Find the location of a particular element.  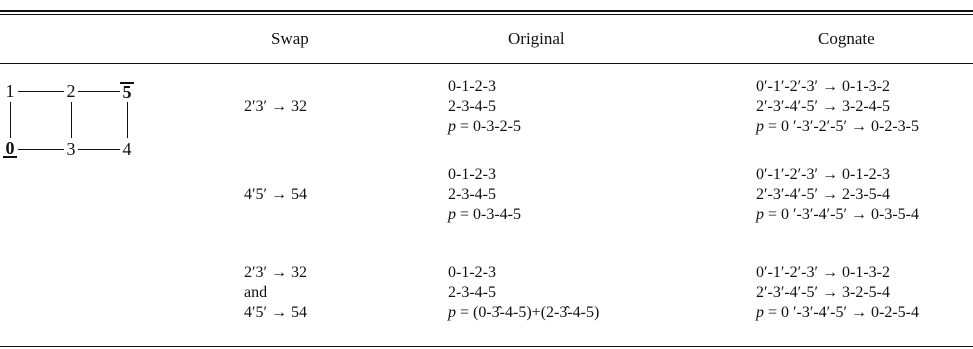

table-top-rule-thin is located at coordinates (486, 14).